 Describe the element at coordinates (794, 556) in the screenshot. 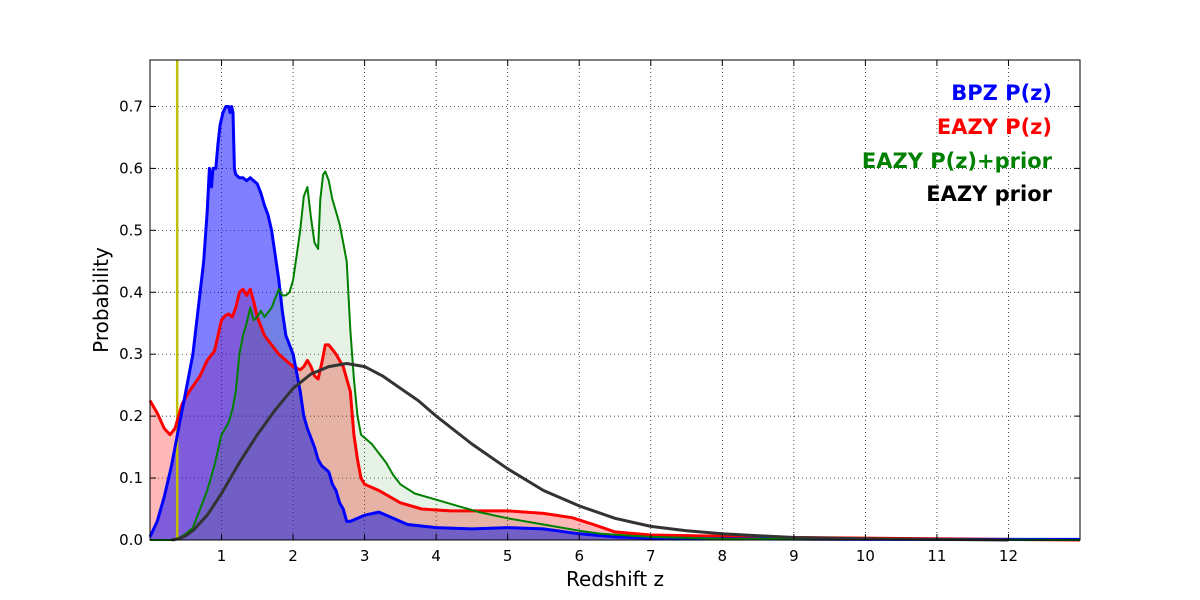

I see `x-tick-label: 9` at that location.